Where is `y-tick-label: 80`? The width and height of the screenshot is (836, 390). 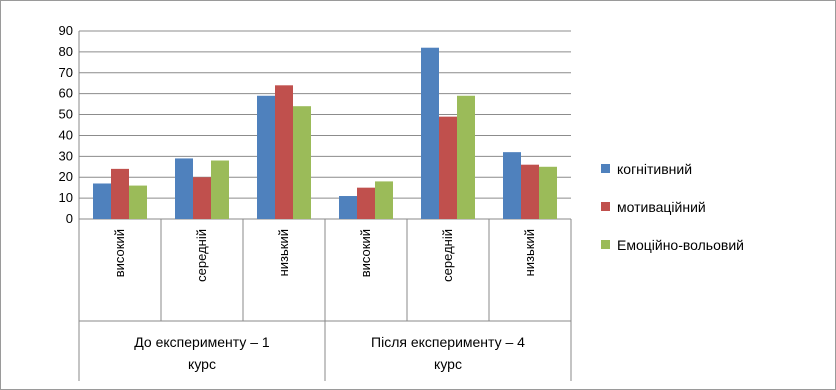
y-tick-label: 80 is located at coordinates (66, 51).